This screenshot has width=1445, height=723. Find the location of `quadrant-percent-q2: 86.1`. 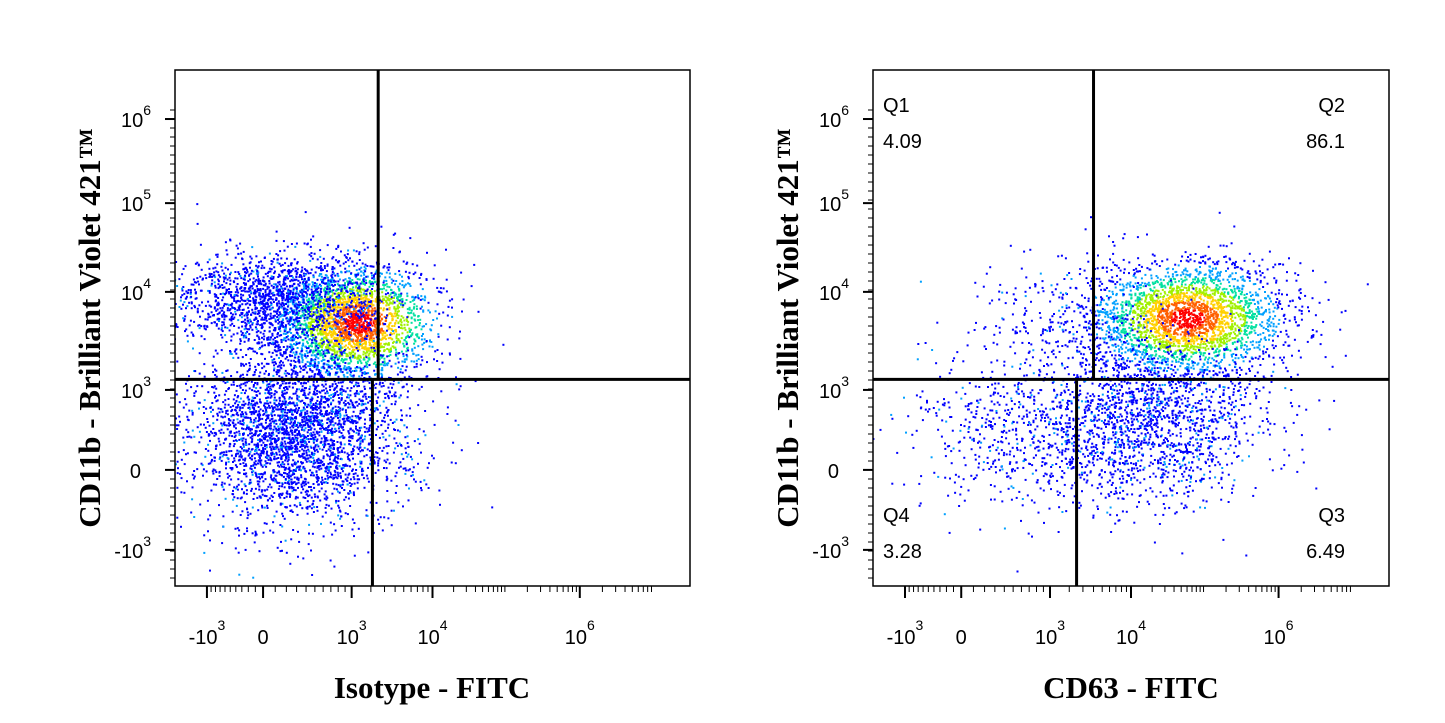

quadrant-percent-q2: 86.1 is located at coordinates (1325, 142).